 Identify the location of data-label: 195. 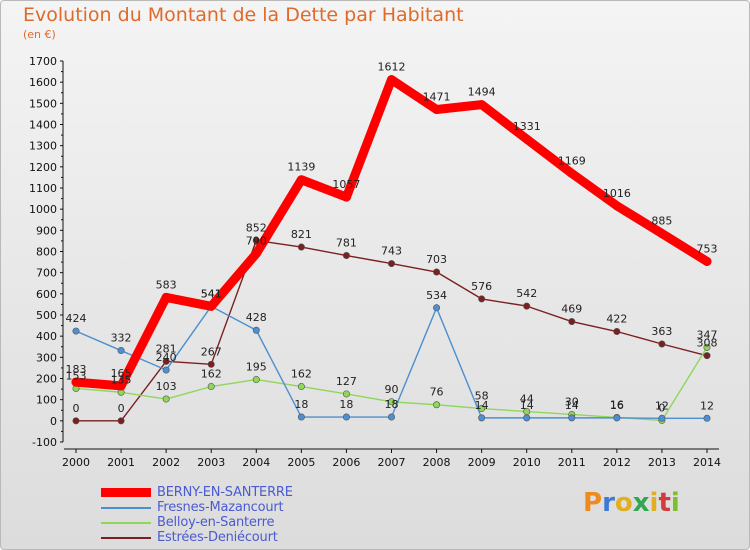
(256, 367).